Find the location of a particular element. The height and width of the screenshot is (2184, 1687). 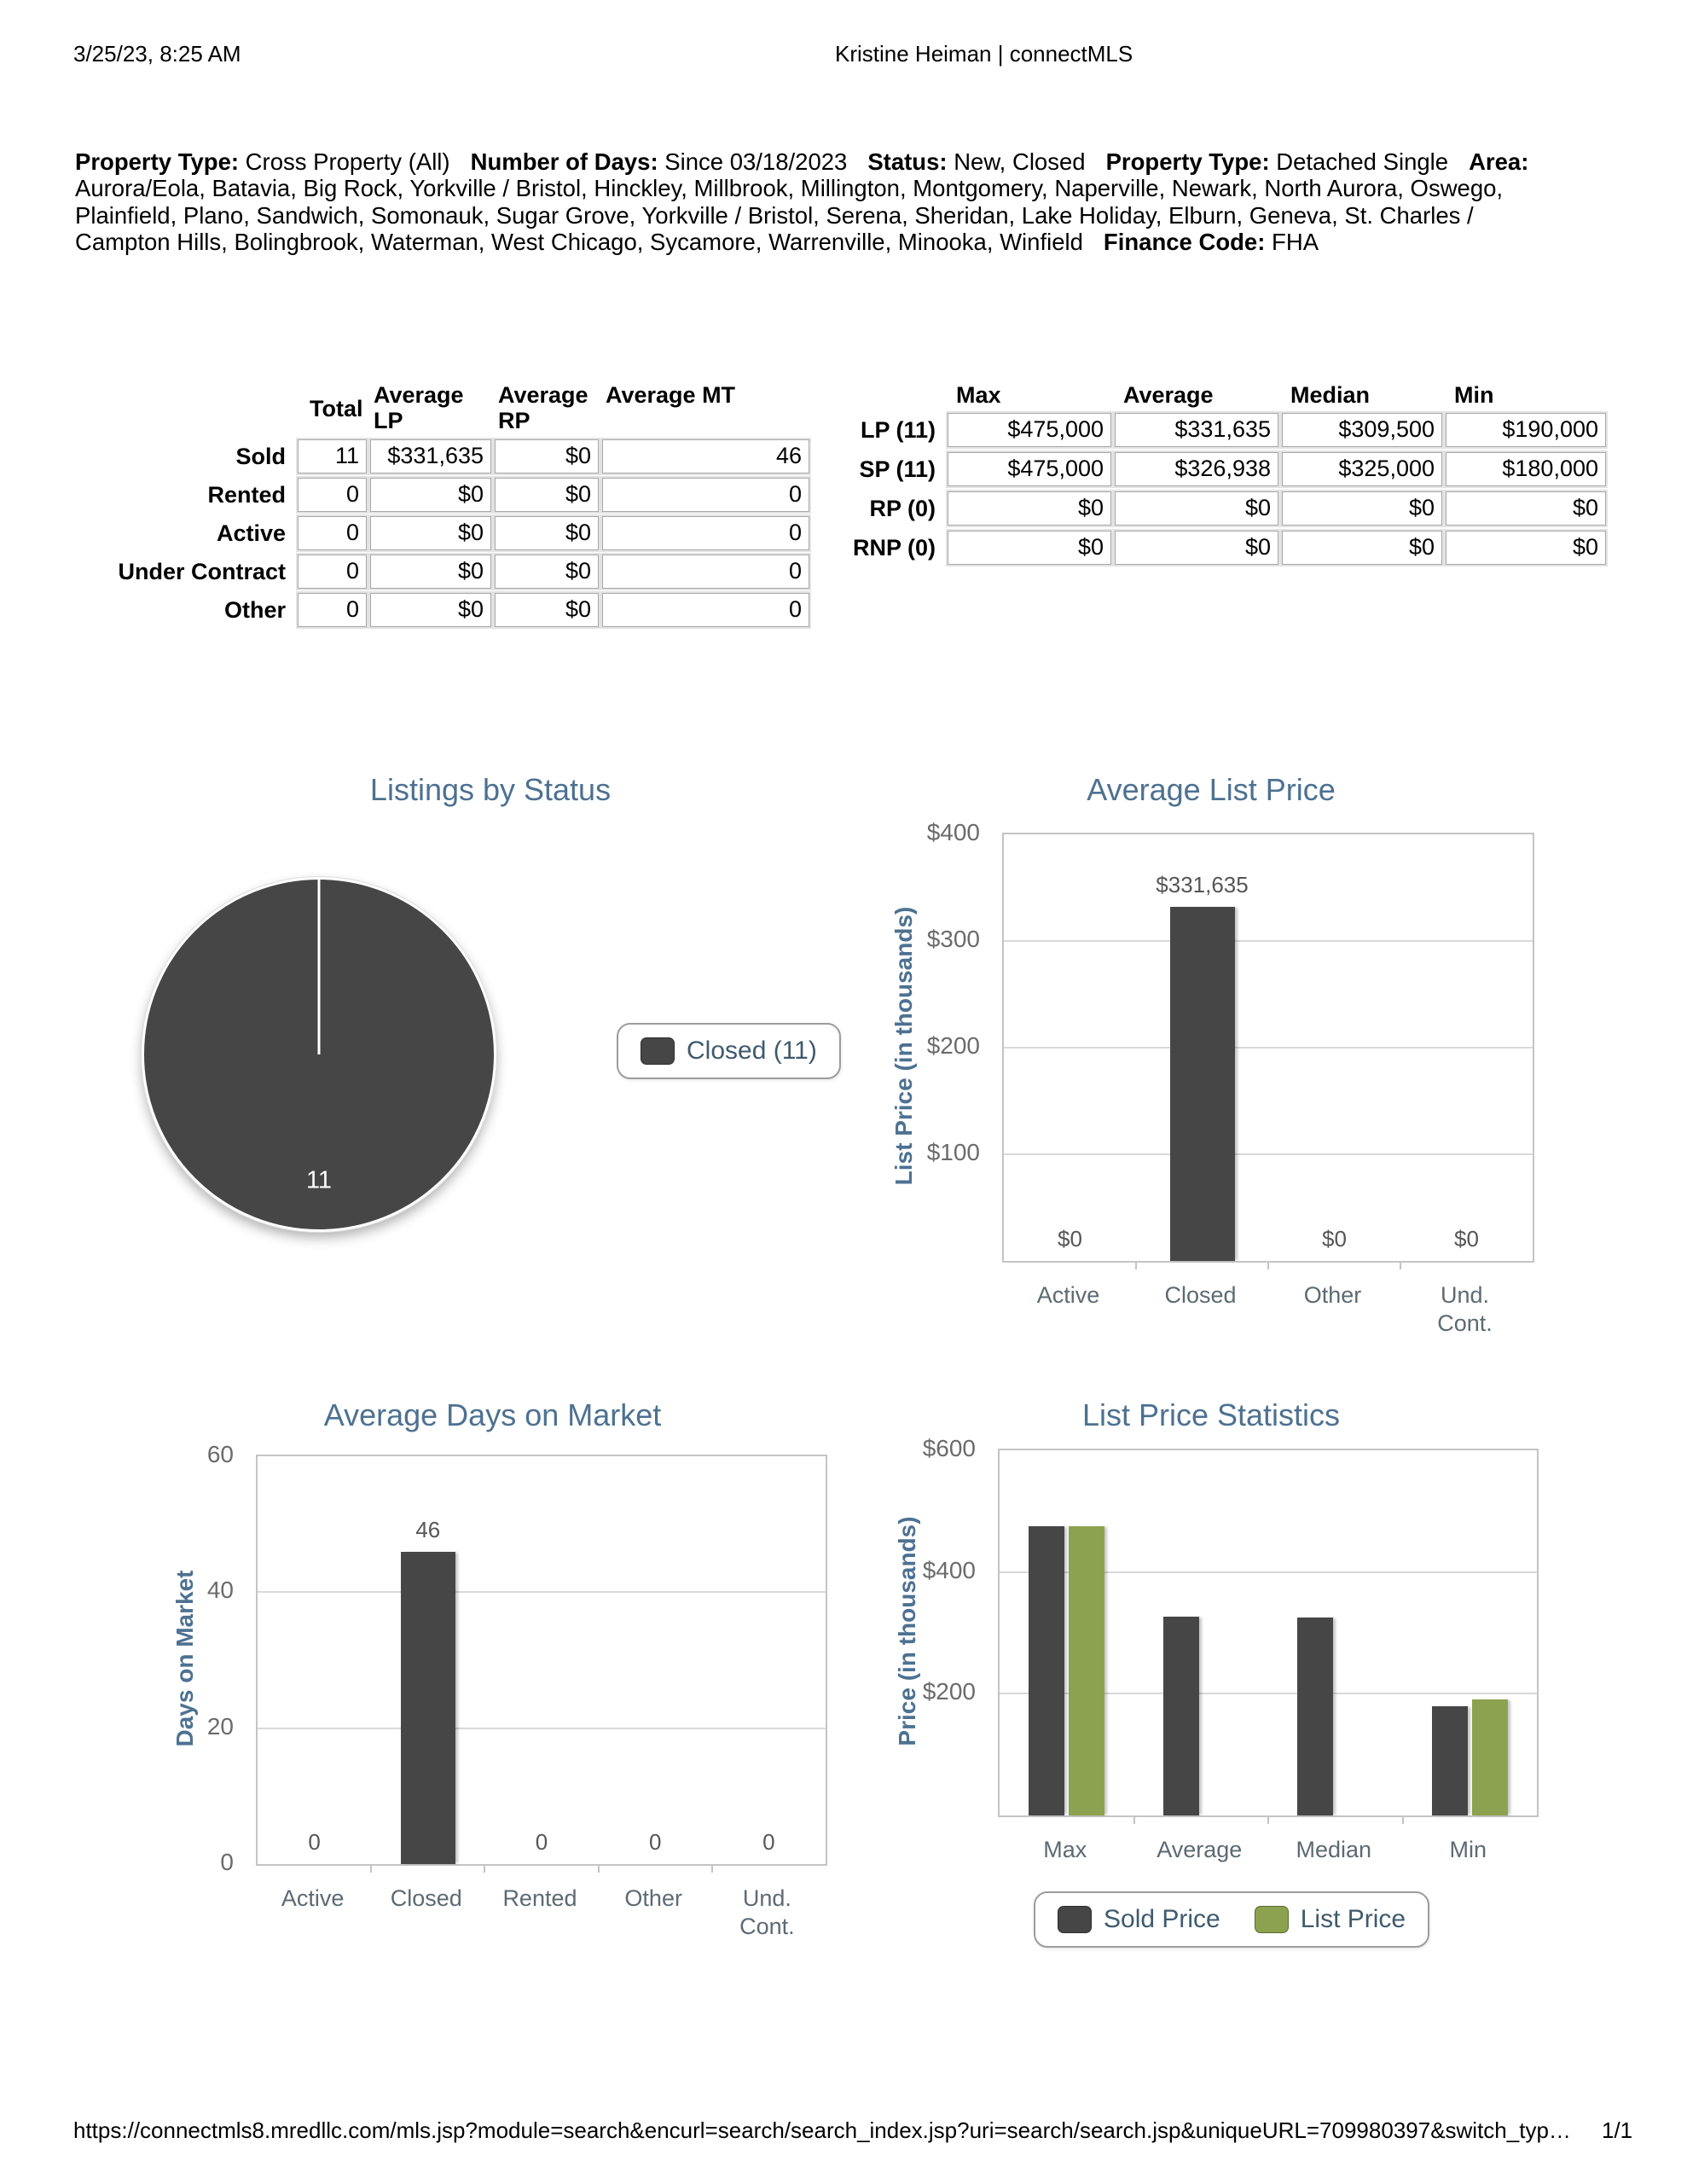

bar-category is located at coordinates (1067, 1633).